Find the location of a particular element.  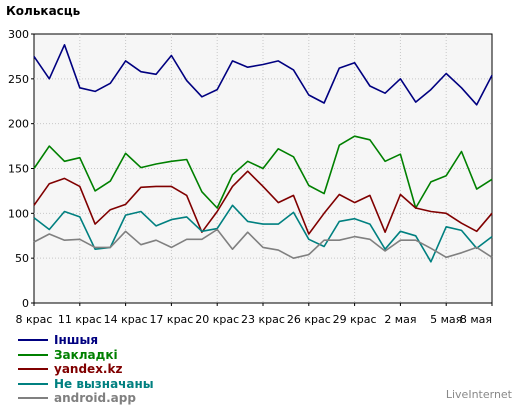

legend-label: Закладкі is located at coordinates (86, 354).